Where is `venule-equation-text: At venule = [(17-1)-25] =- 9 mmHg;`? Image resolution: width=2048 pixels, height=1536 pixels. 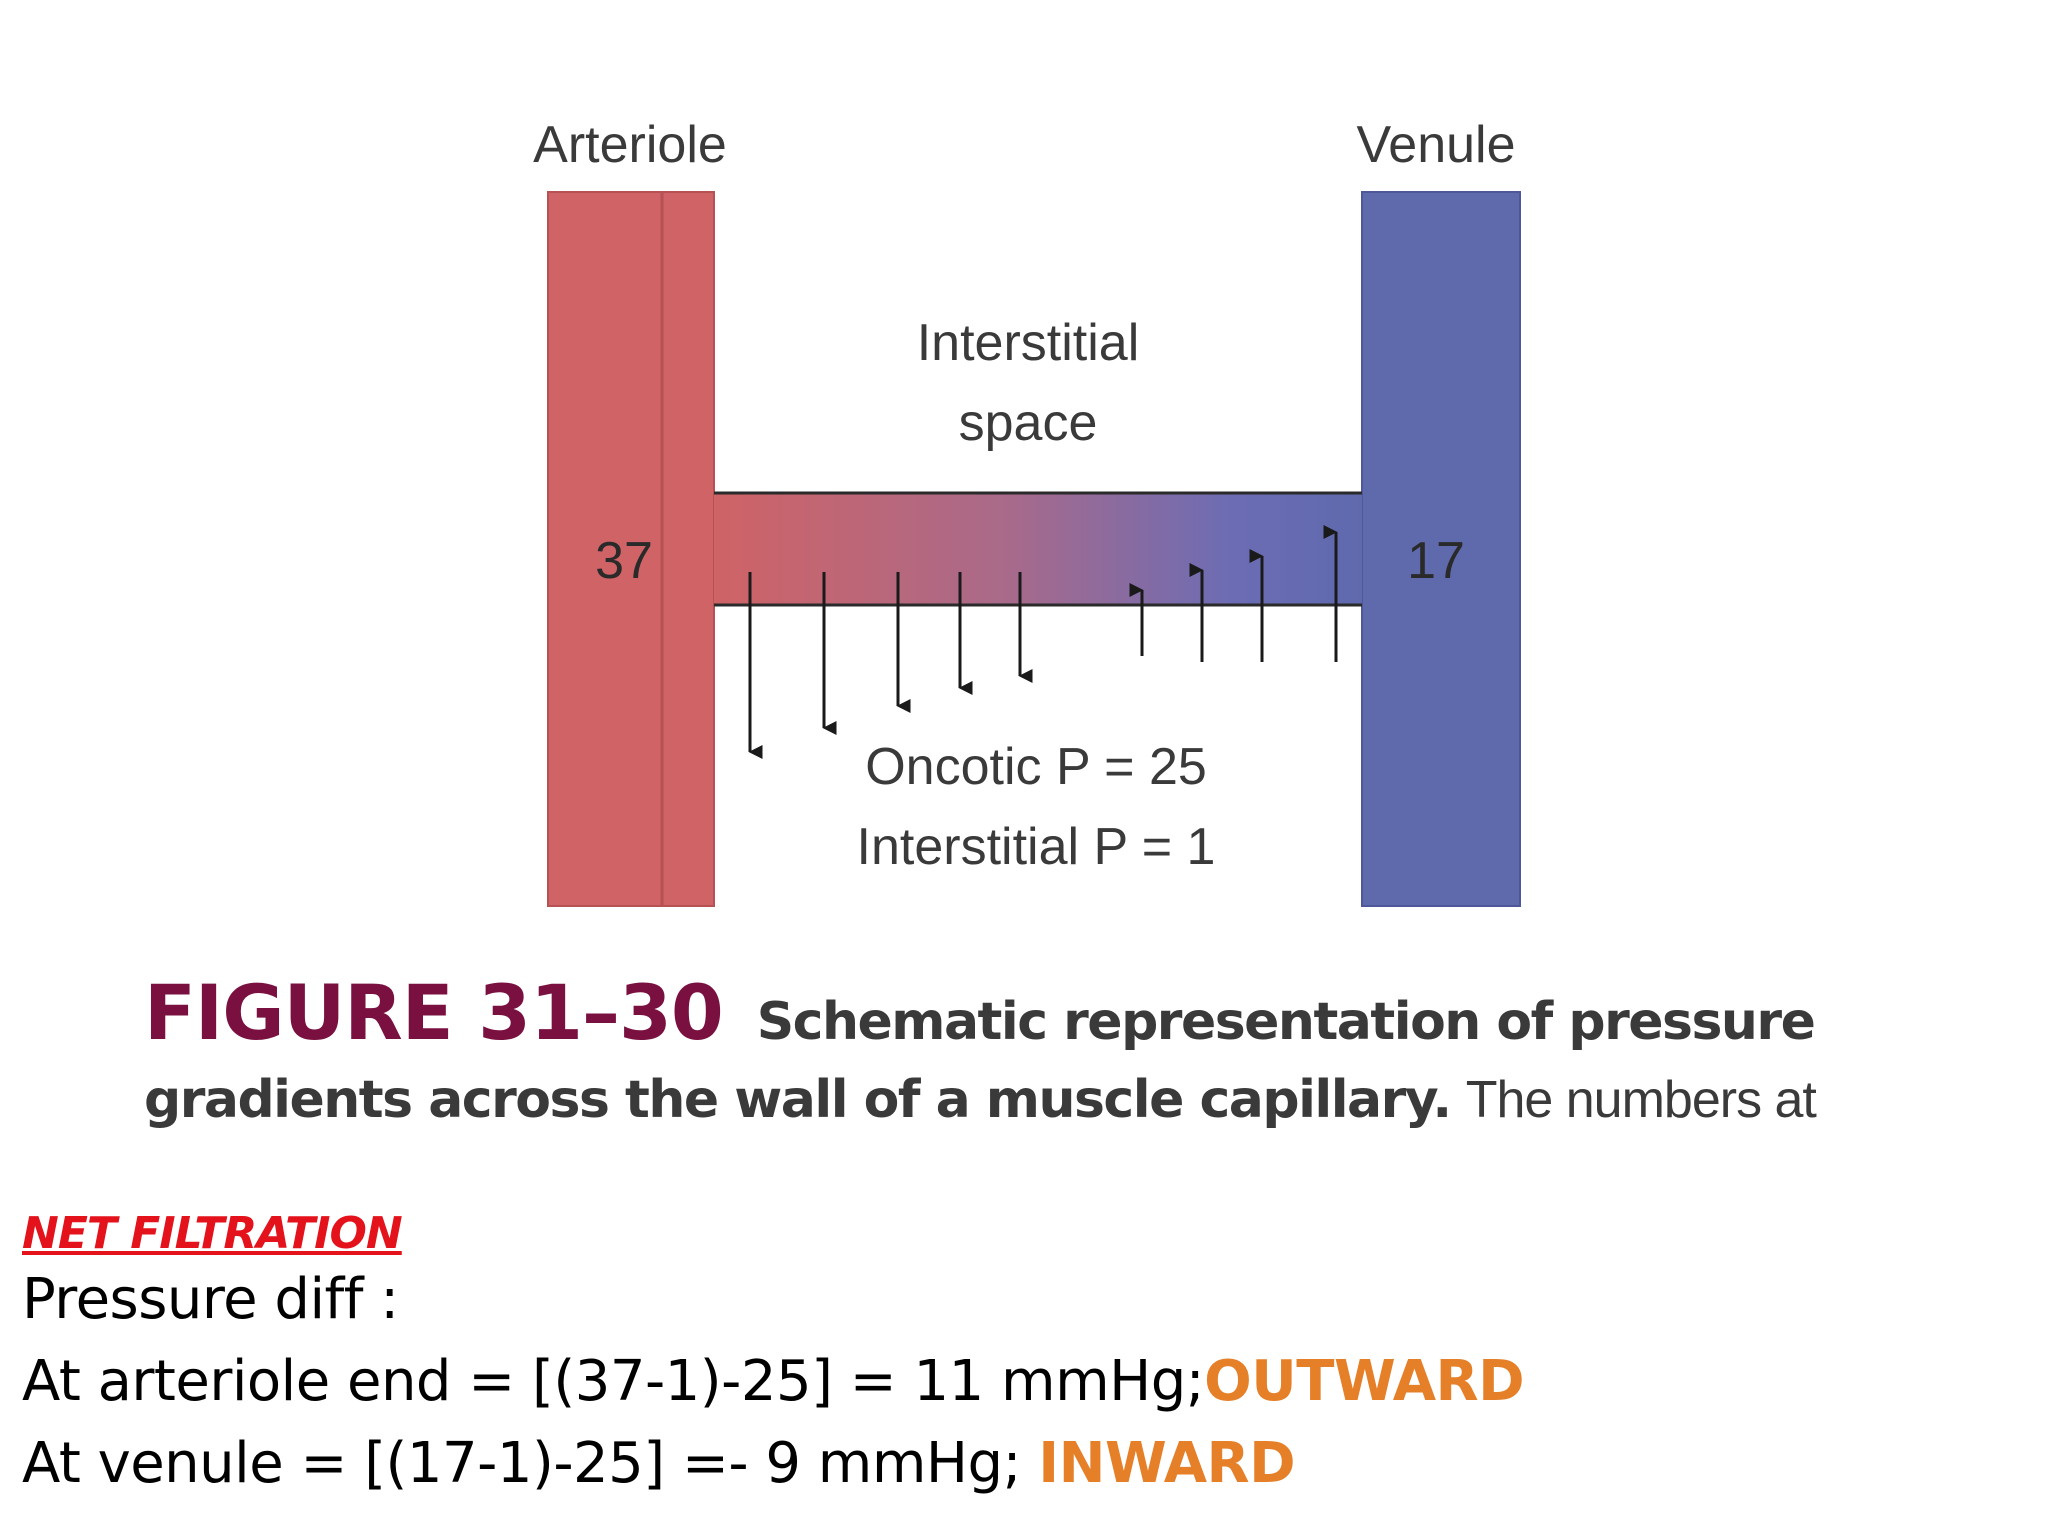
venule-equation-text: At venule = [(17-1)-25] =- 9 mmHg; is located at coordinates (530, 1463).